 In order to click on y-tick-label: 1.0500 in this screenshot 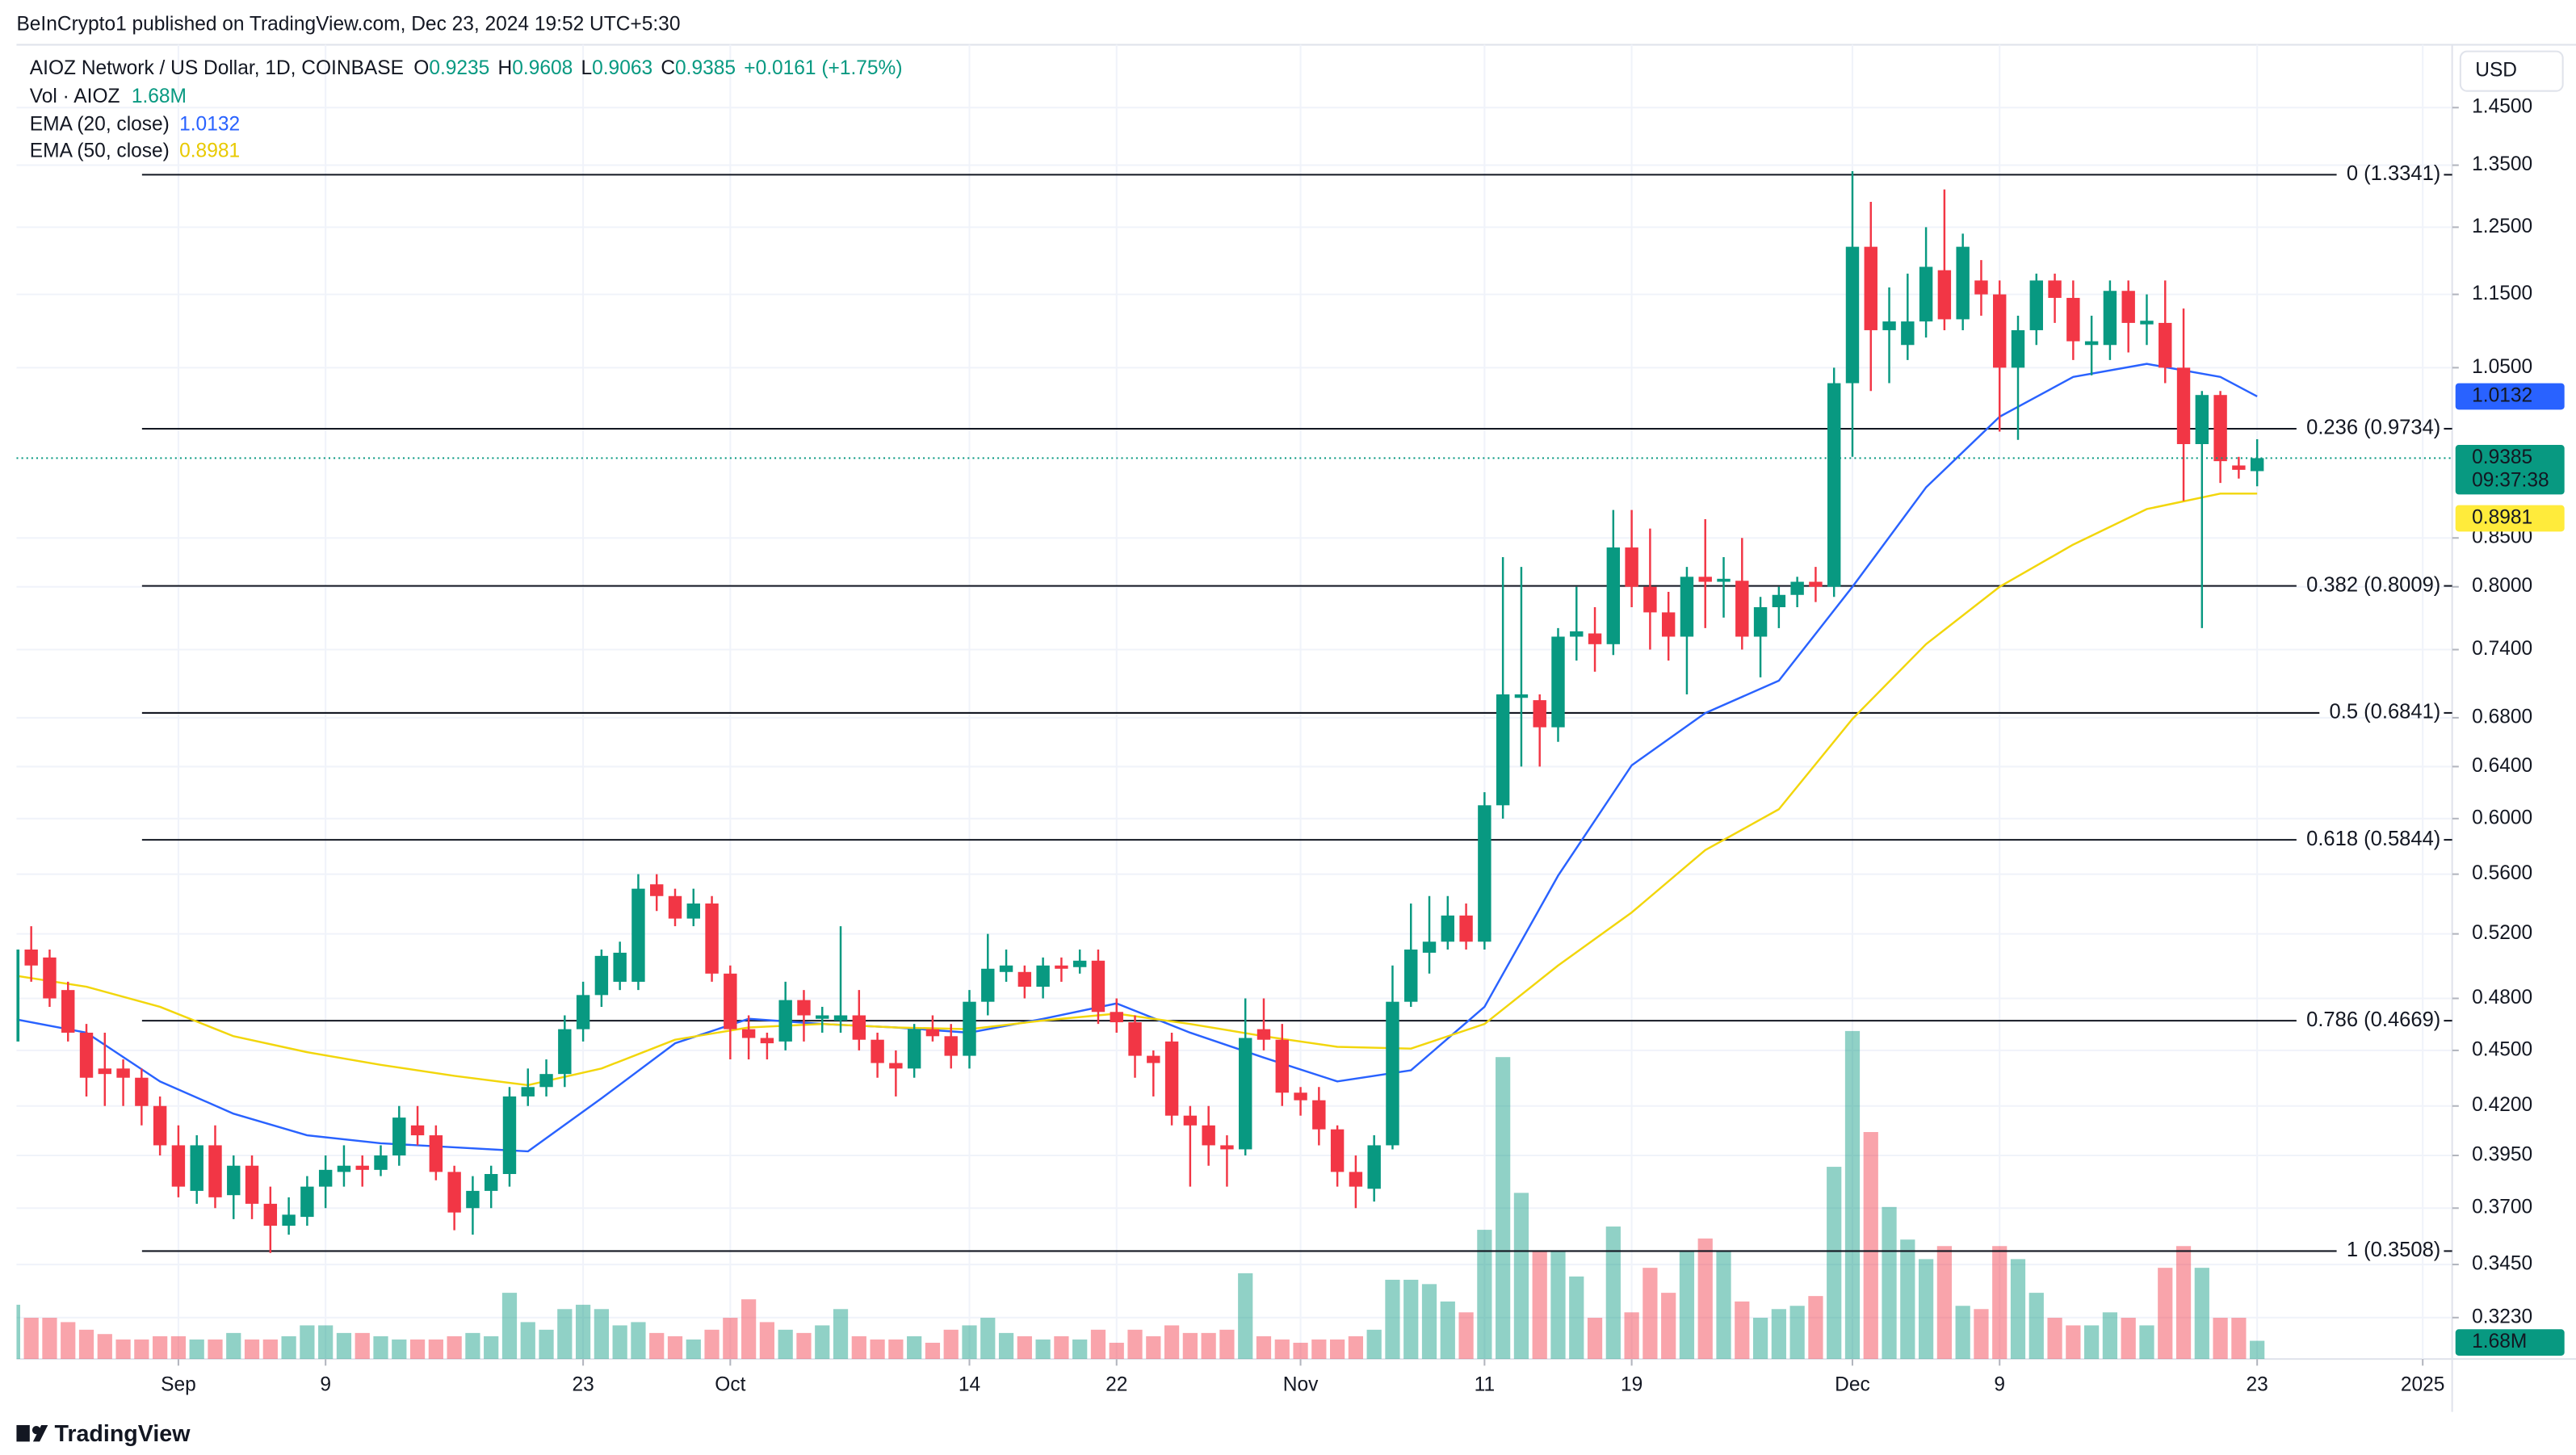, I will do `click(2502, 367)`.